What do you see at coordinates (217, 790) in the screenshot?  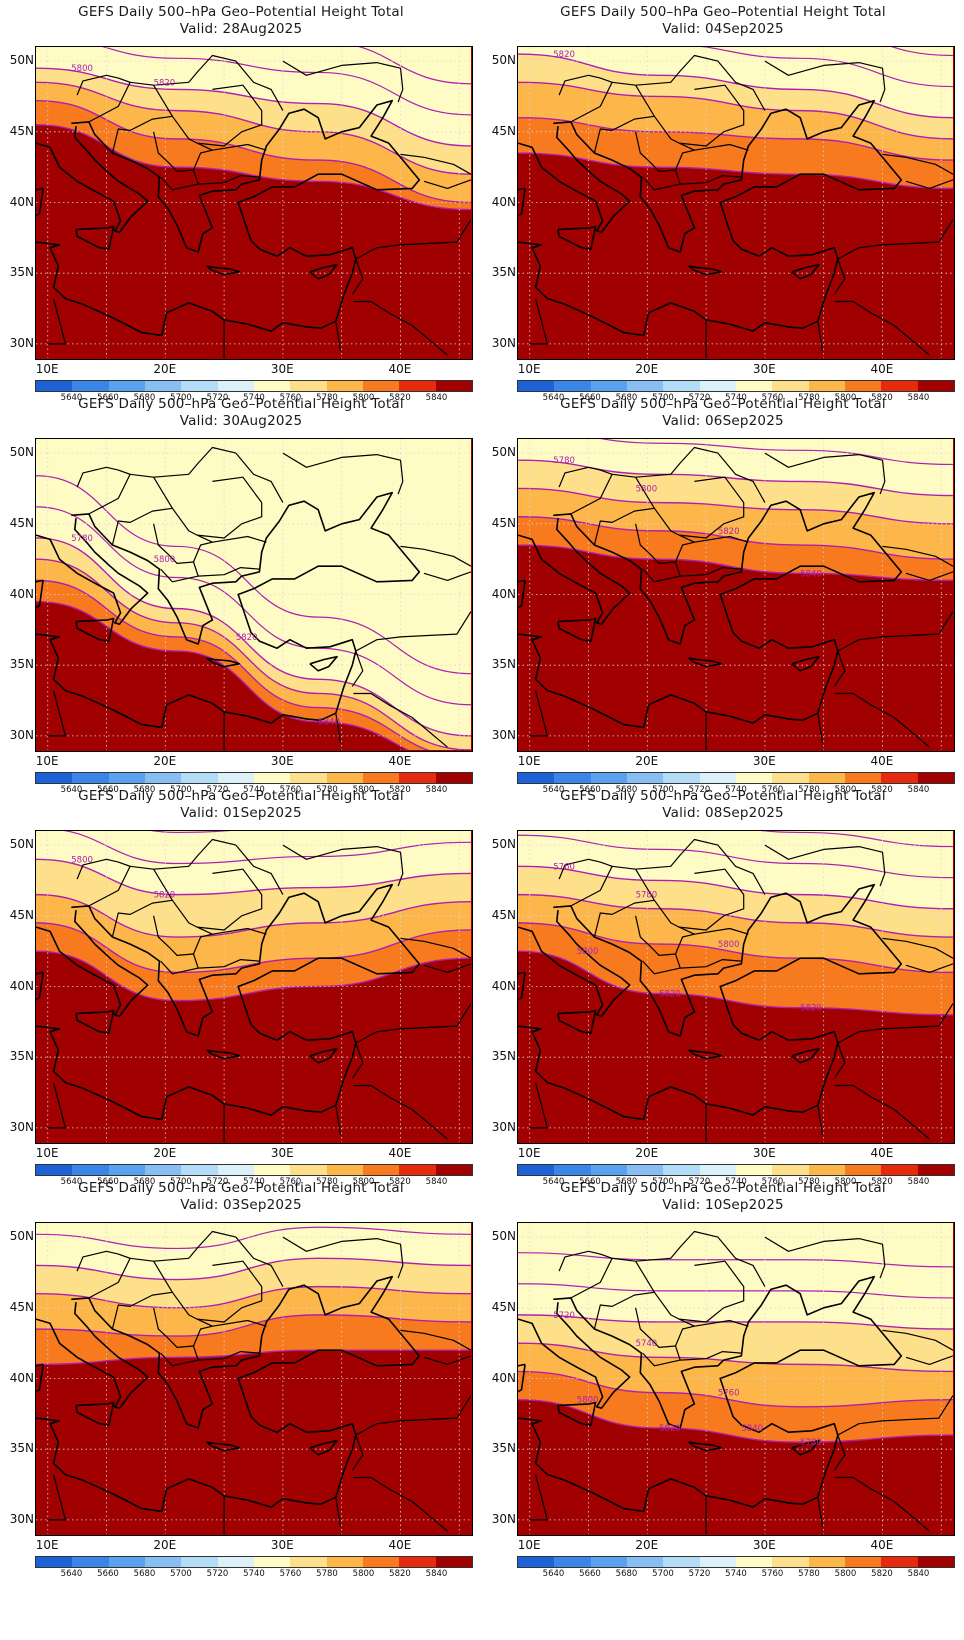 I see `colorbar-label: 5720` at bounding box center [217, 790].